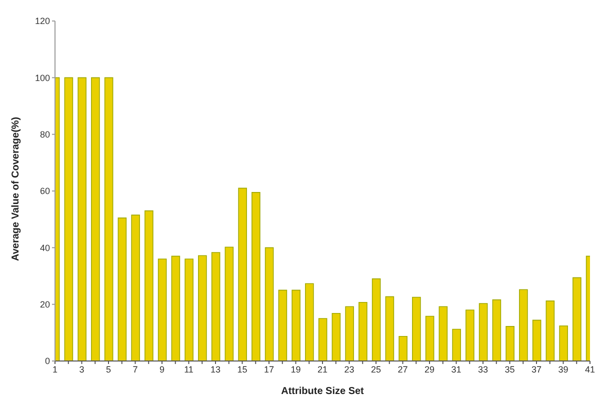 The image size is (603, 405). Describe the element at coordinates (189, 369) in the screenshot. I see `x-tick-label: 11` at that location.